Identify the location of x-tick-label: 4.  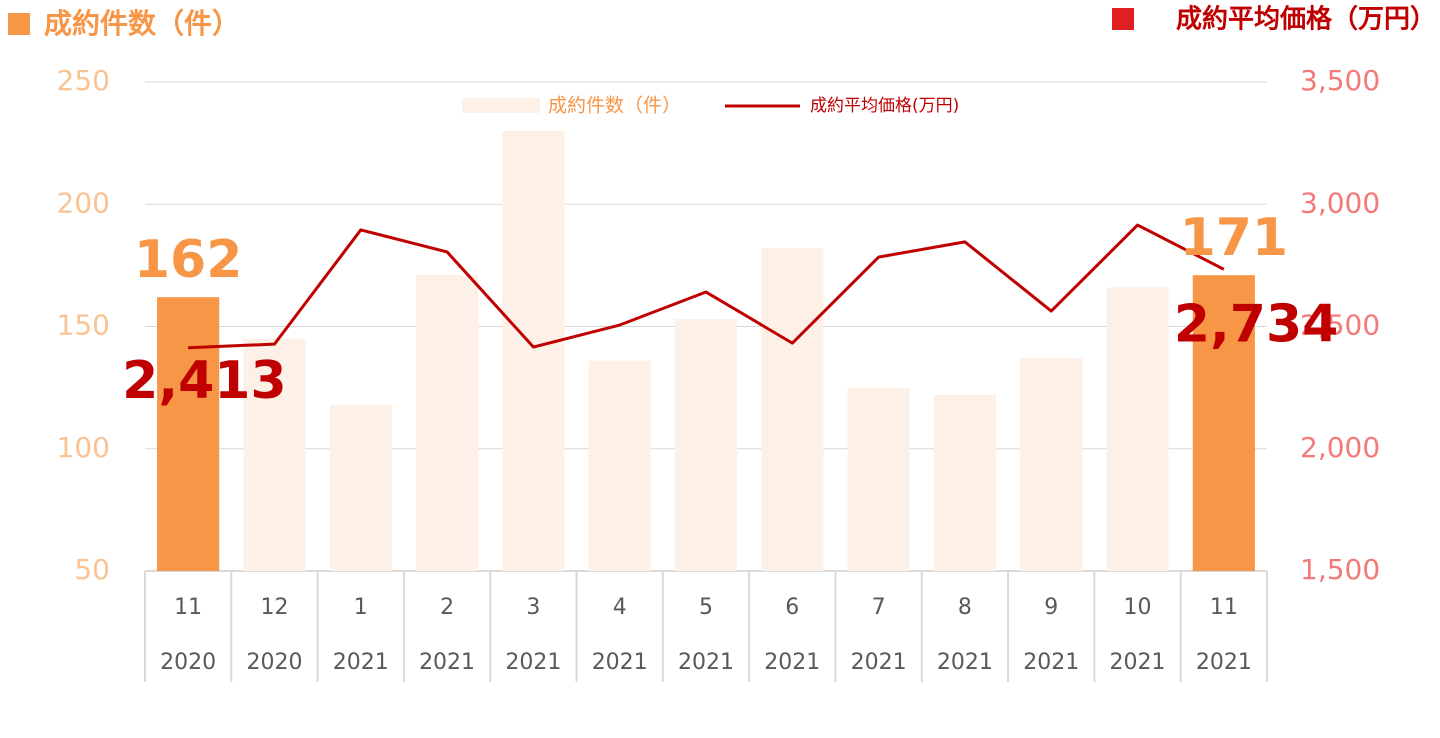
(620, 607).